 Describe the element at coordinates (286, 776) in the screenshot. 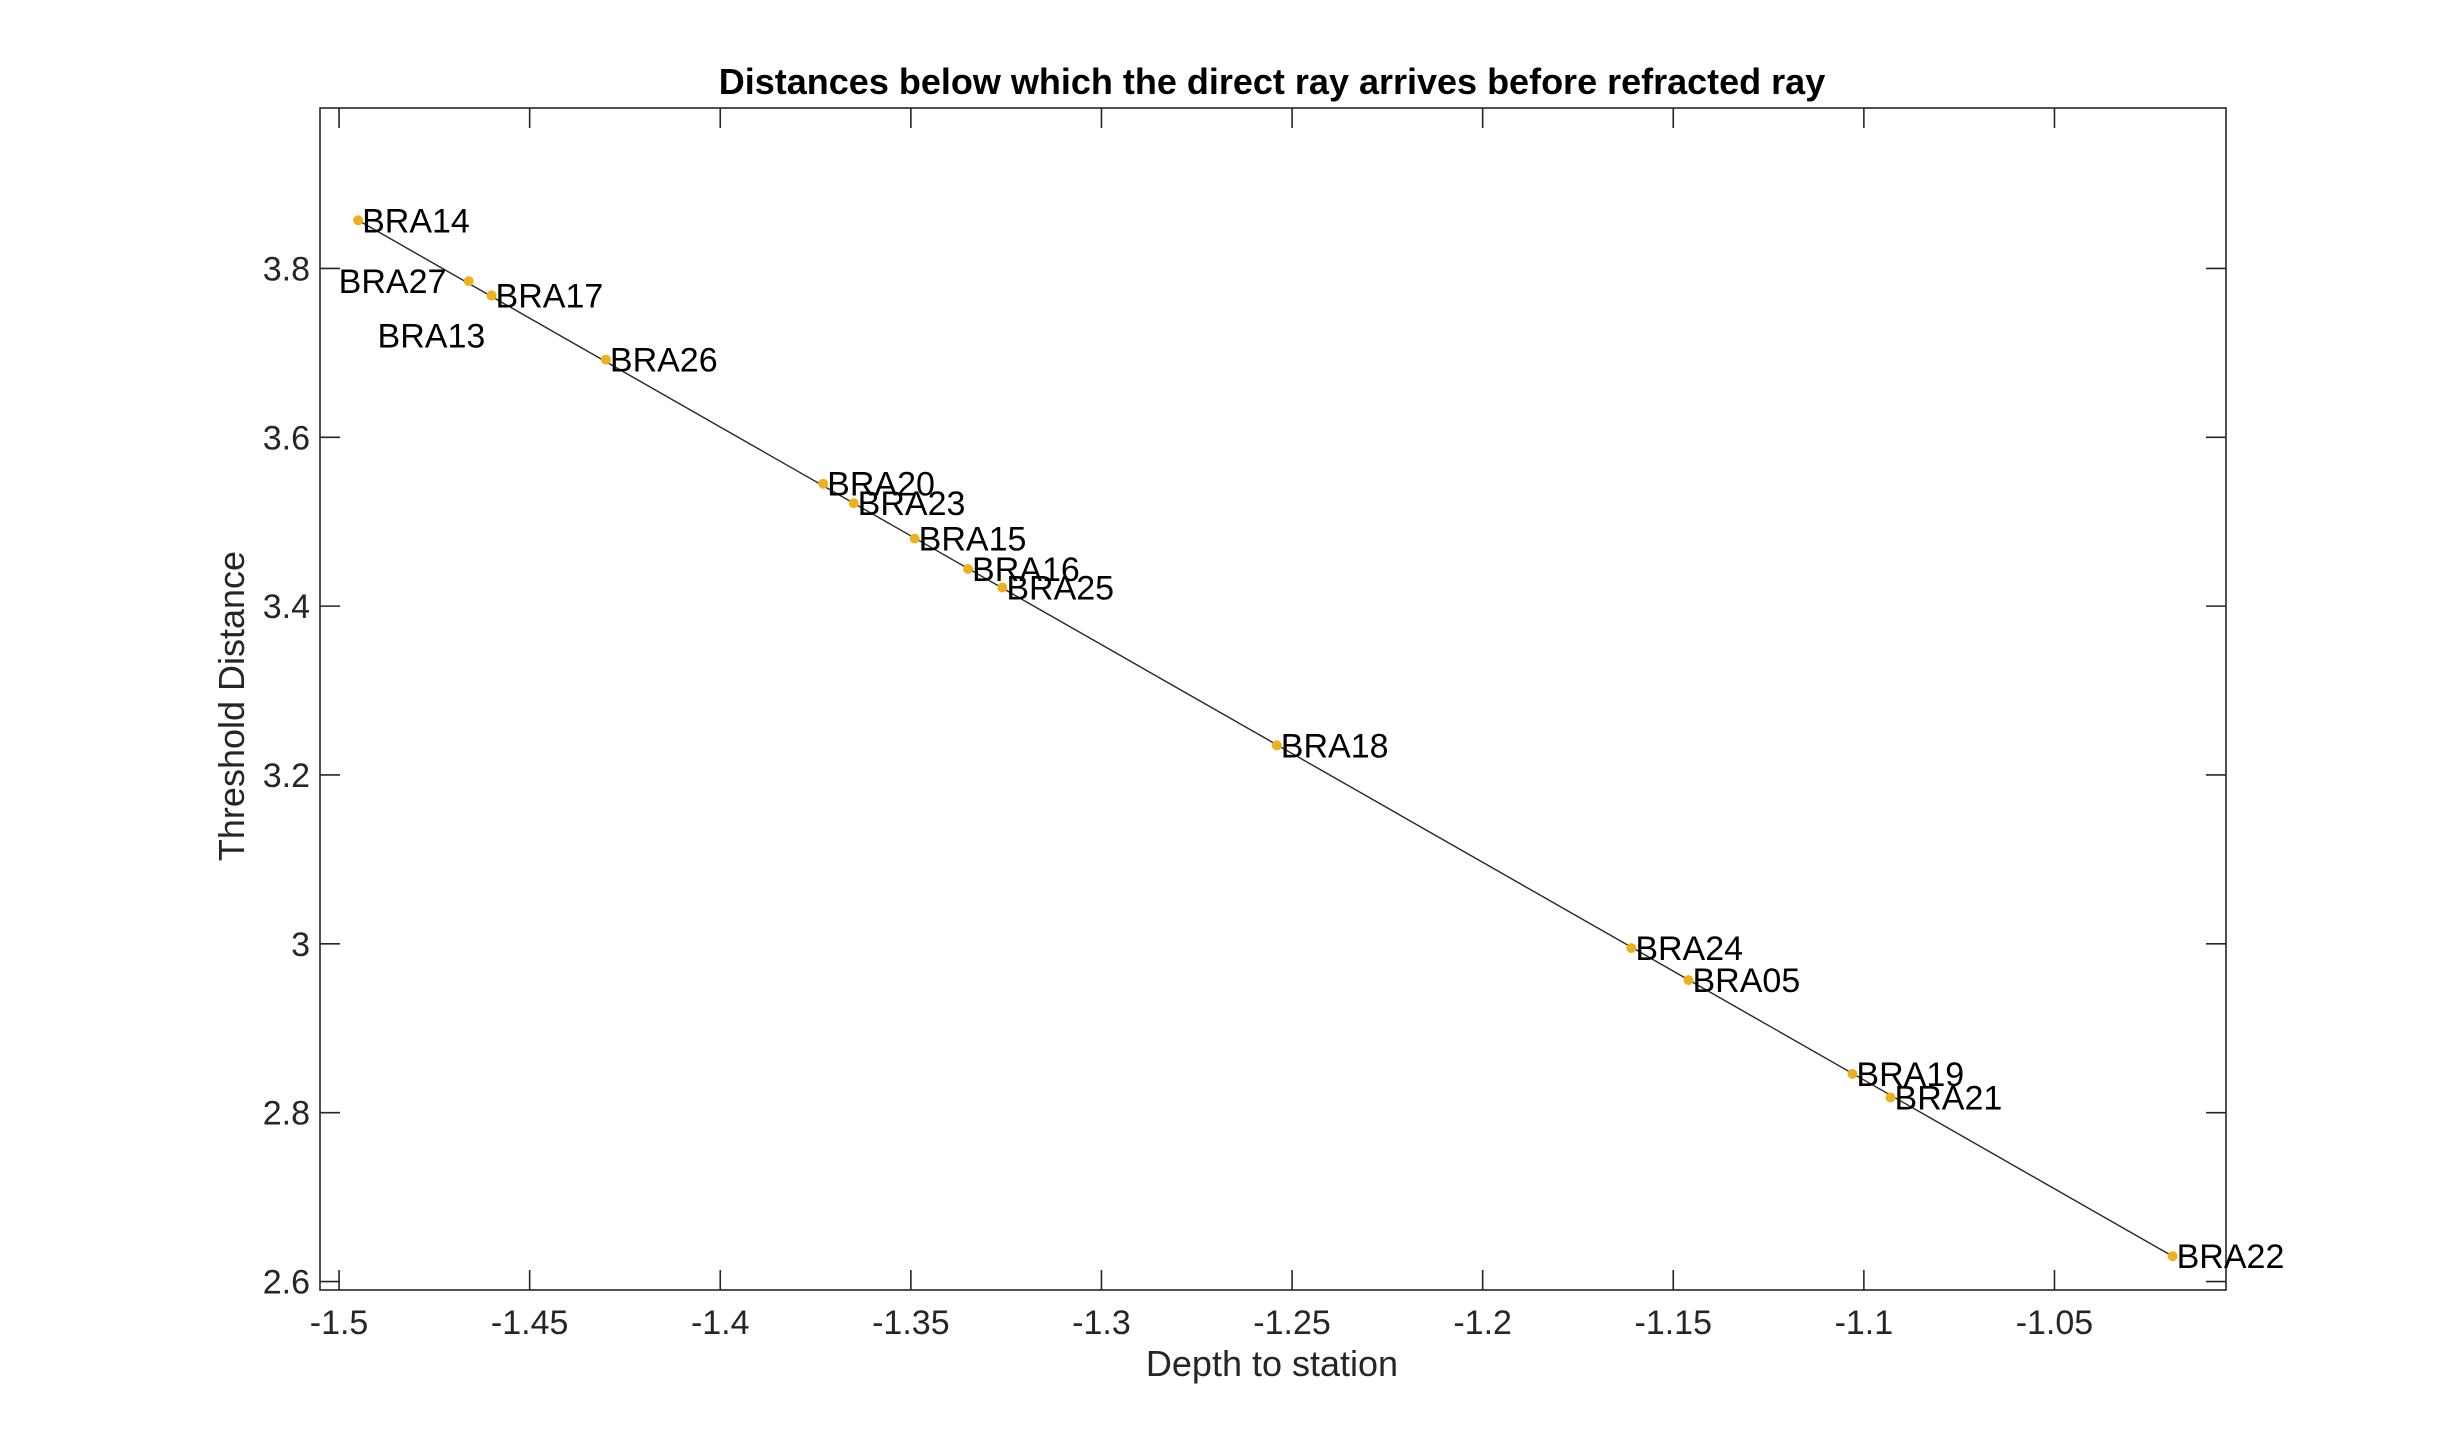

I see `y-tick-label: 3.2` at that location.